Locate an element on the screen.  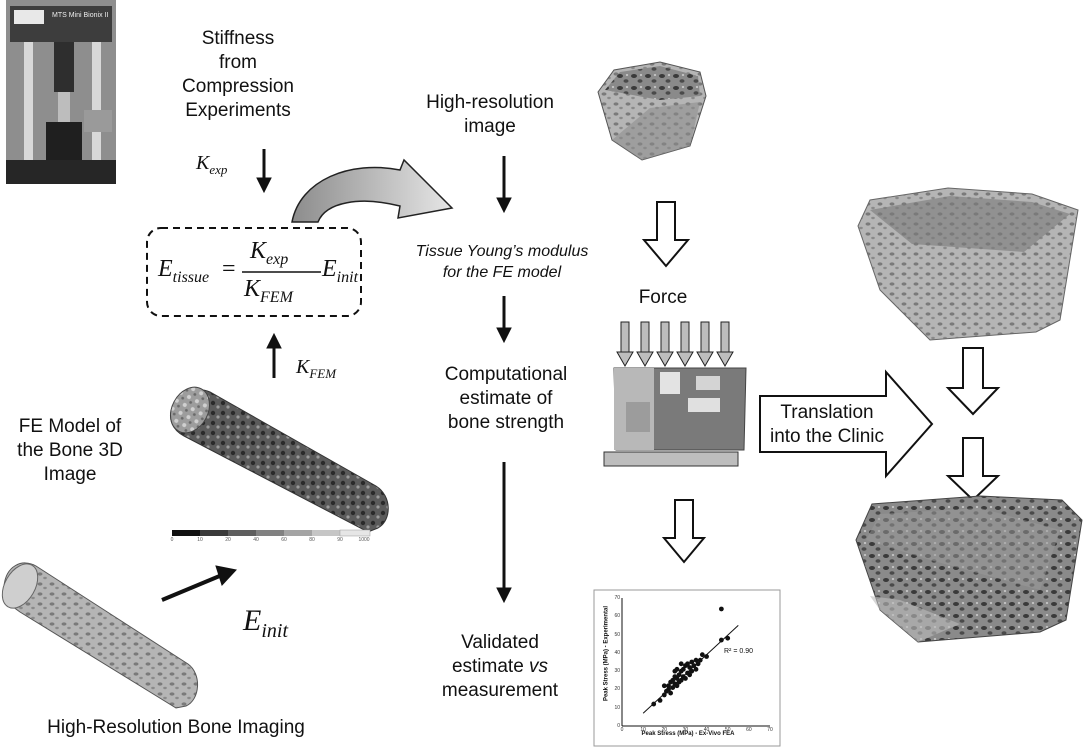
hr-bone-cylinder is located at coordinates (99, 635).